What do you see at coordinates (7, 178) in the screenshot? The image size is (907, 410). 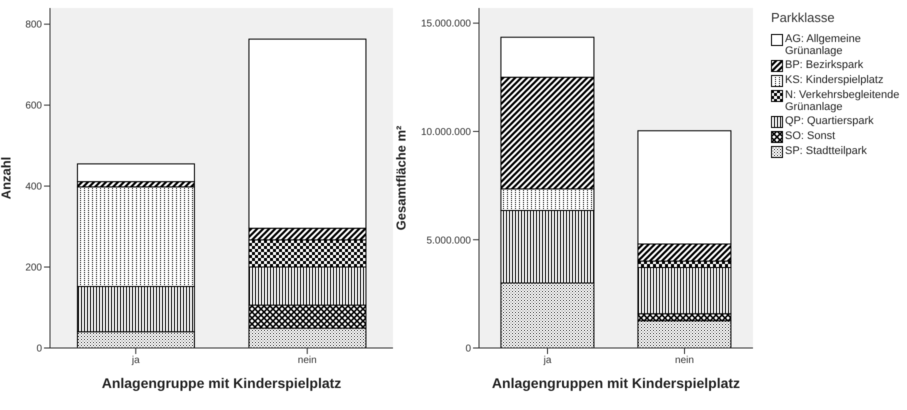 I see `y-axis-title: Anzahl` at bounding box center [7, 178].